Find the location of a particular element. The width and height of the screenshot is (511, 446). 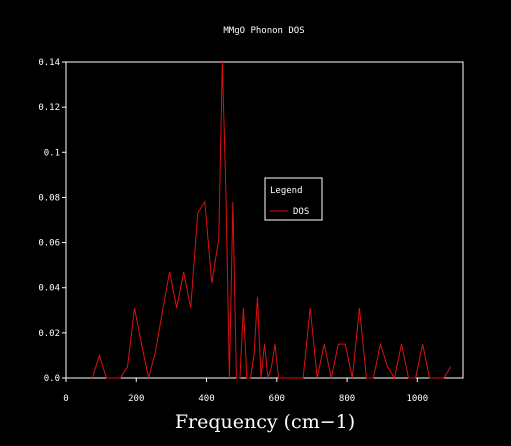

x-tick-label: 600 is located at coordinates (277, 399).